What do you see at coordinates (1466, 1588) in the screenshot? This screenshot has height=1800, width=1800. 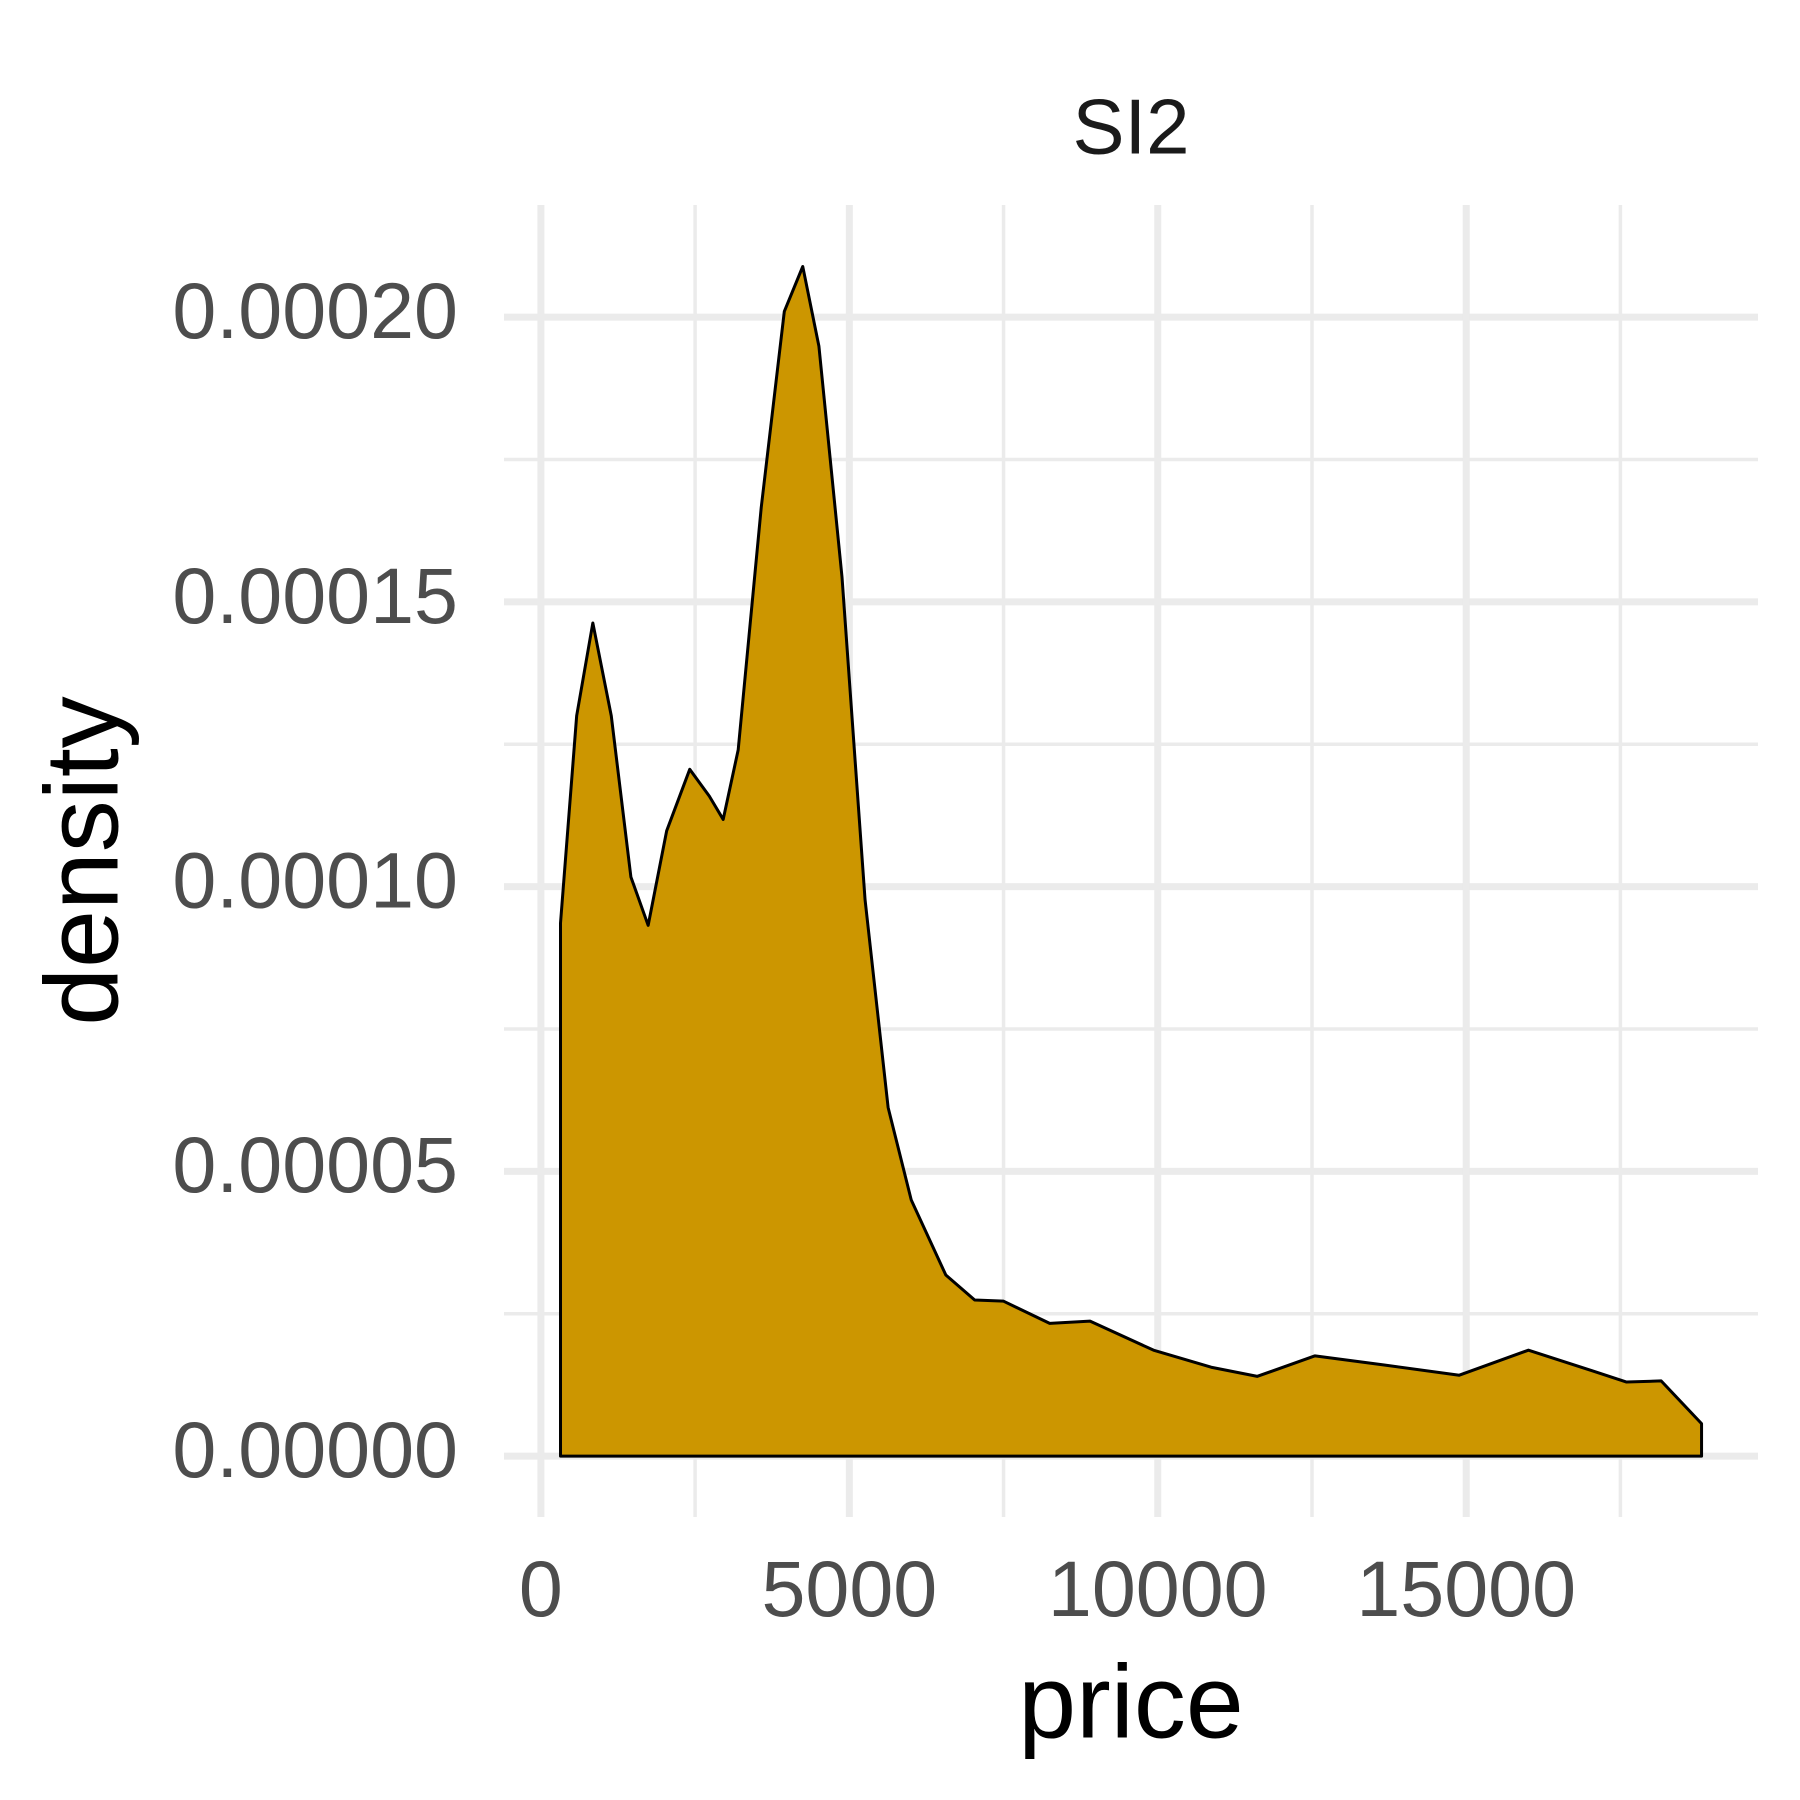 I see `x-tick-label: 15000` at bounding box center [1466, 1588].